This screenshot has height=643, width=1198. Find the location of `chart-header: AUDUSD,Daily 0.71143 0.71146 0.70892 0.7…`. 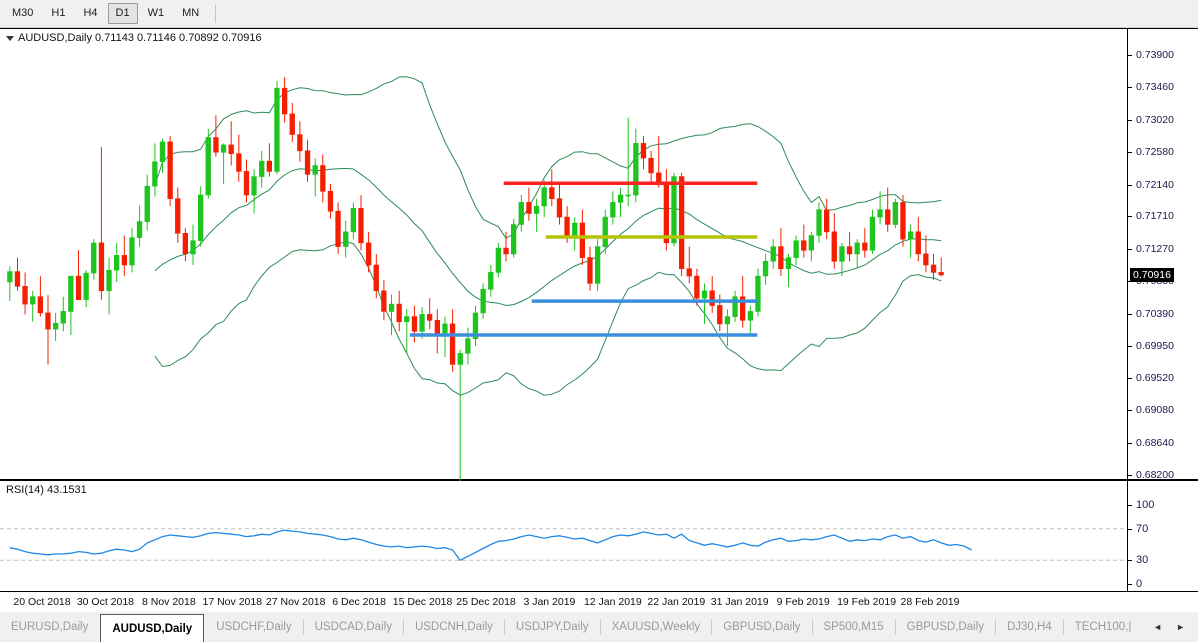

chart-header: AUDUSD,Daily 0.71143 0.71146 0.70892 0.7… is located at coordinates (134, 38).